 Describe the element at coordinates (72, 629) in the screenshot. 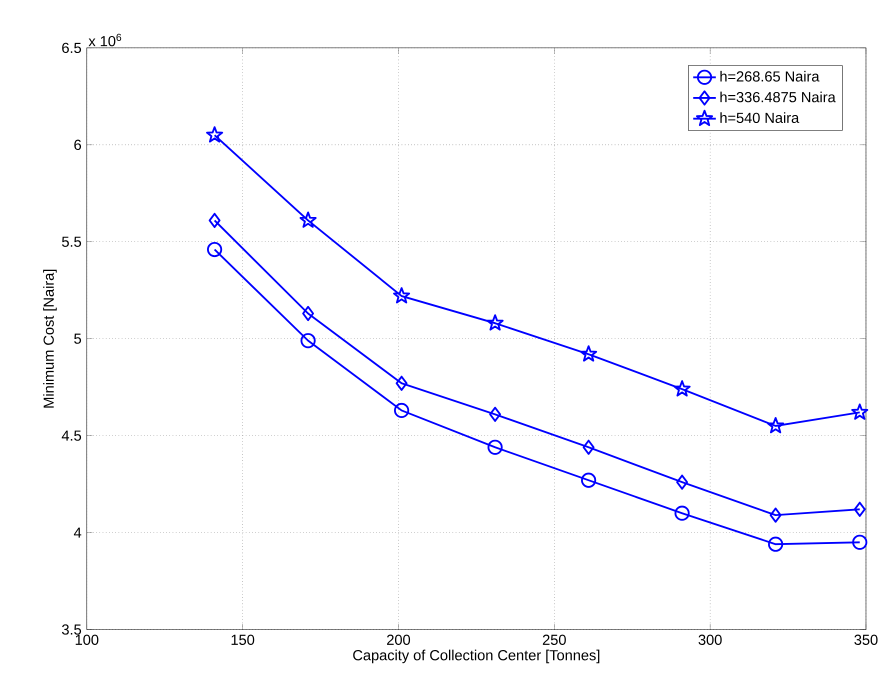

I see `y-tick-label: 3.5` at that location.